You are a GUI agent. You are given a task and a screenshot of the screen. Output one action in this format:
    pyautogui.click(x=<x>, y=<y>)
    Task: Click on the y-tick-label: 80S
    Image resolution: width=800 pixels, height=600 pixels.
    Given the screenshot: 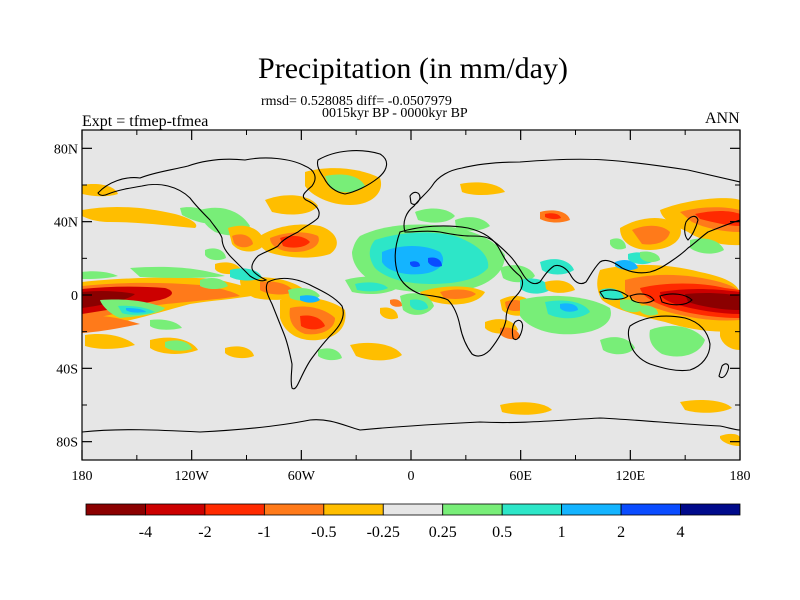 What is the action you would take?
    pyautogui.click(x=67, y=443)
    